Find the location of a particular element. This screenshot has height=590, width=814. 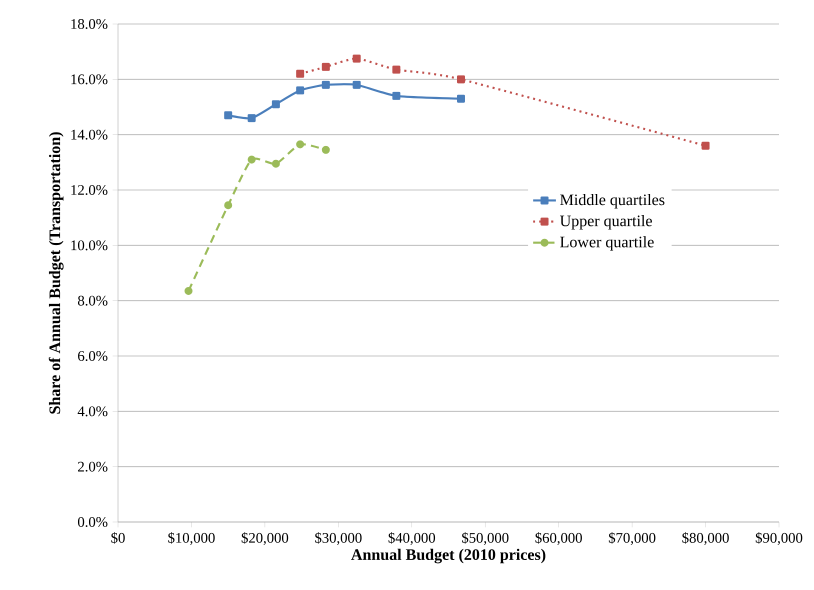

y-tick-label: 10.0% is located at coordinates (89, 245).